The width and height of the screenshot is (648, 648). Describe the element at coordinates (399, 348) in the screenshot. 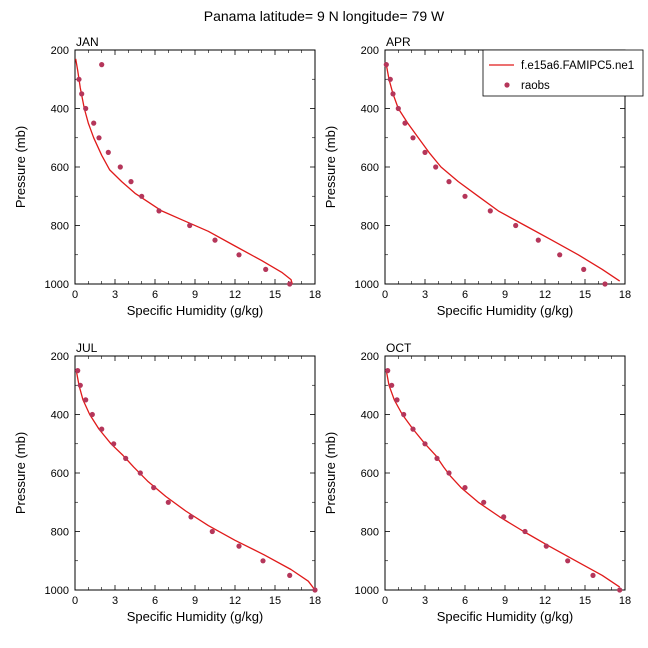

I see `panel-label: OCT` at that location.